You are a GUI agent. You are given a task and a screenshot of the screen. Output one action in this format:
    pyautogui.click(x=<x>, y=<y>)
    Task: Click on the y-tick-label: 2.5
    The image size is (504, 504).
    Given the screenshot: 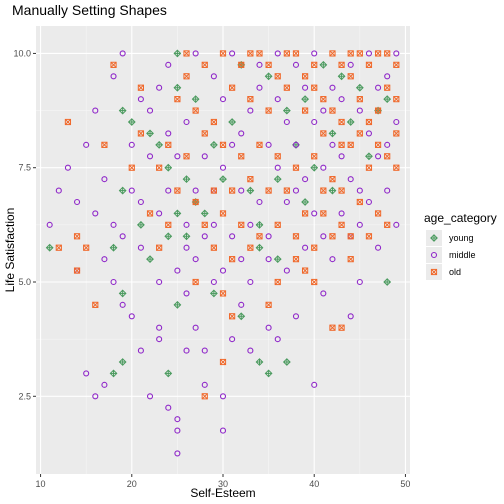 What is the action you would take?
    pyautogui.click(x=24, y=396)
    